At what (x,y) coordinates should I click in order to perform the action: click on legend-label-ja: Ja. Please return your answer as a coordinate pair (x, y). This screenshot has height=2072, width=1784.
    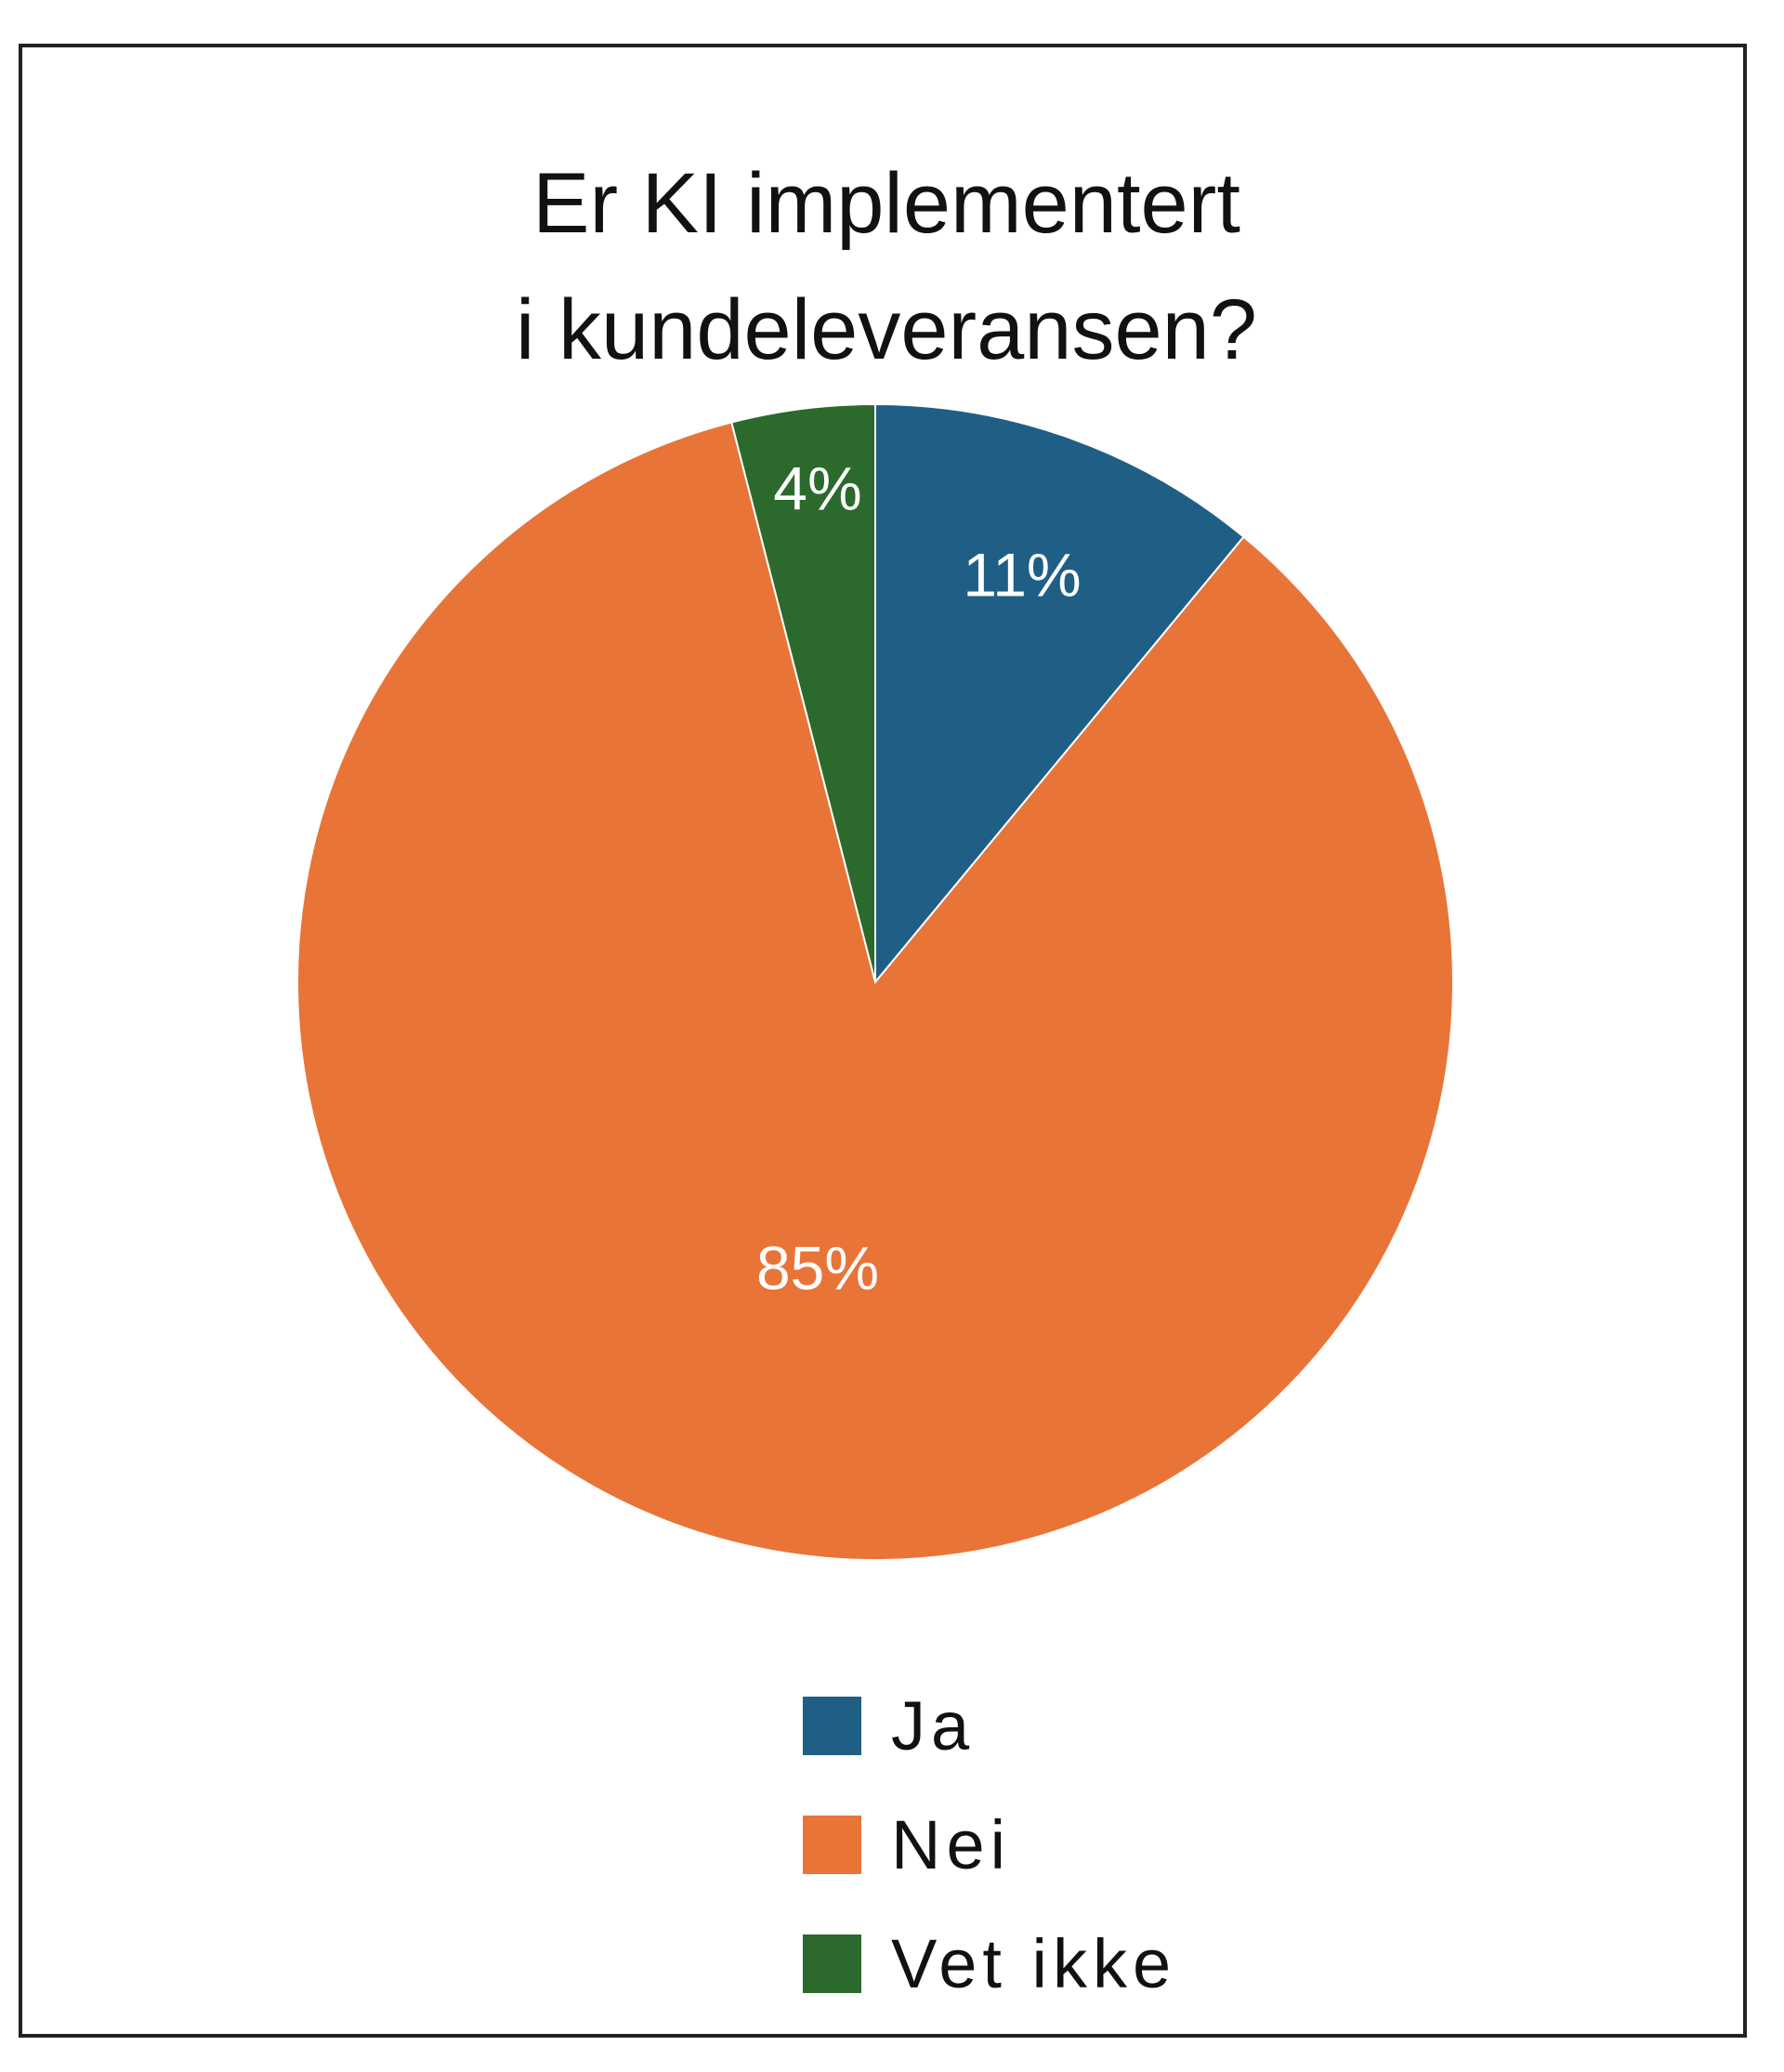
    Looking at the image, I should click on (933, 1725).